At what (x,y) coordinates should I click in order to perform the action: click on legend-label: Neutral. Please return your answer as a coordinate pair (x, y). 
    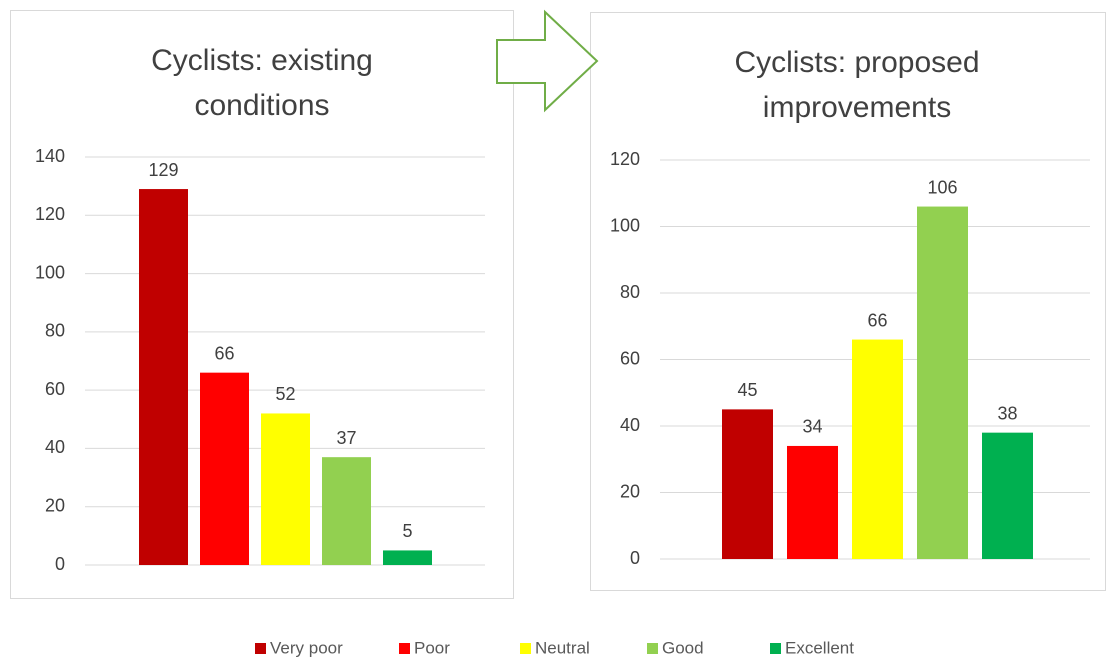
    Looking at the image, I should click on (562, 647).